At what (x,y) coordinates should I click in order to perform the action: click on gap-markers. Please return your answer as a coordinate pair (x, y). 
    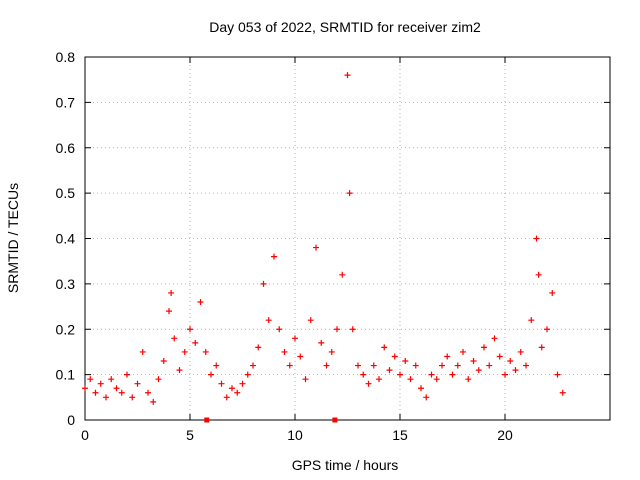
    Looking at the image, I should click on (271, 420).